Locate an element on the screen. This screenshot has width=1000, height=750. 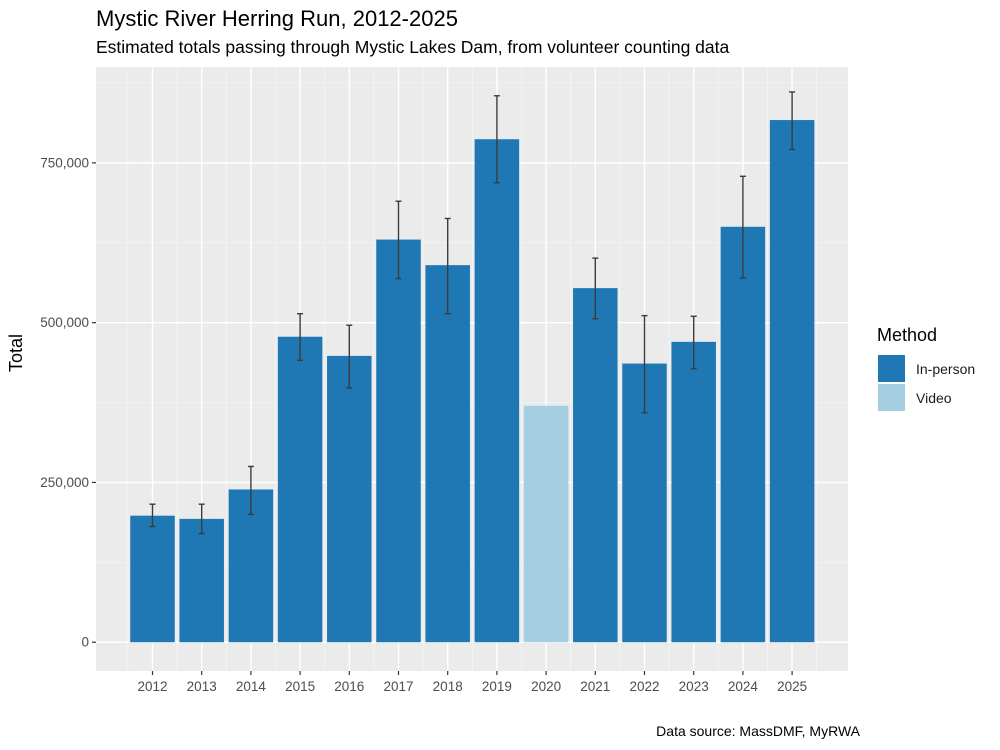
x-tick-label: 2019 is located at coordinates (497, 686).